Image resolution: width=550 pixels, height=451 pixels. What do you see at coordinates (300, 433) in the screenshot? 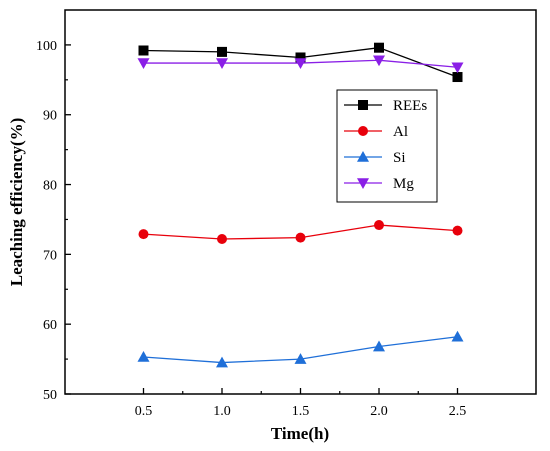
I see `x-axis-title: Time(h)` at bounding box center [300, 433].